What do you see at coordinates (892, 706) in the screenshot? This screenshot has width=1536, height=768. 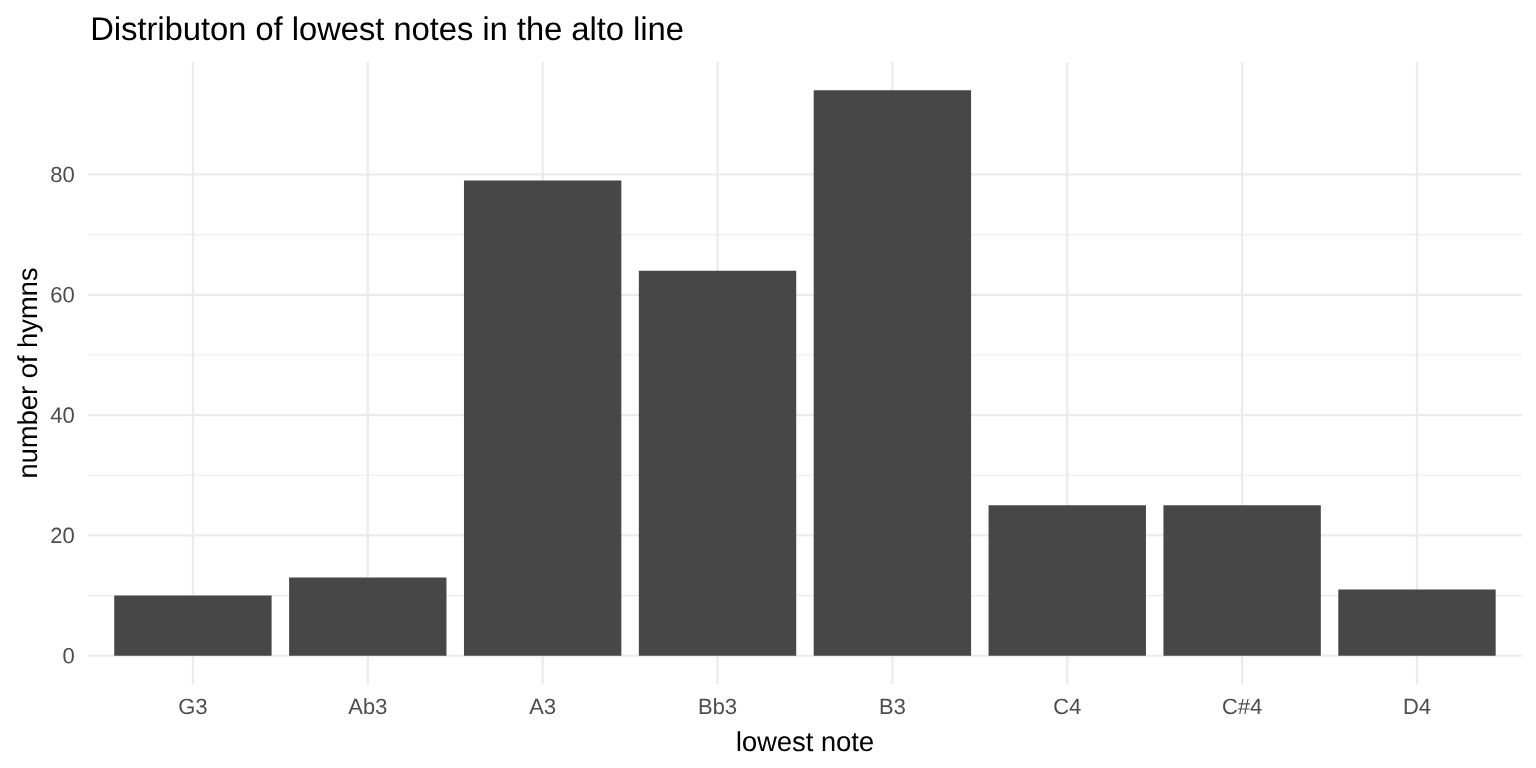 I see `x-tick-label: B3` at bounding box center [892, 706].